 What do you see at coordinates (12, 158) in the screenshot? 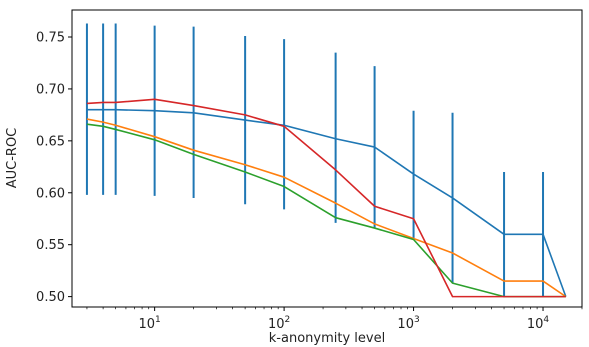
I see `y-axis-label: AUC-ROC` at bounding box center [12, 158].